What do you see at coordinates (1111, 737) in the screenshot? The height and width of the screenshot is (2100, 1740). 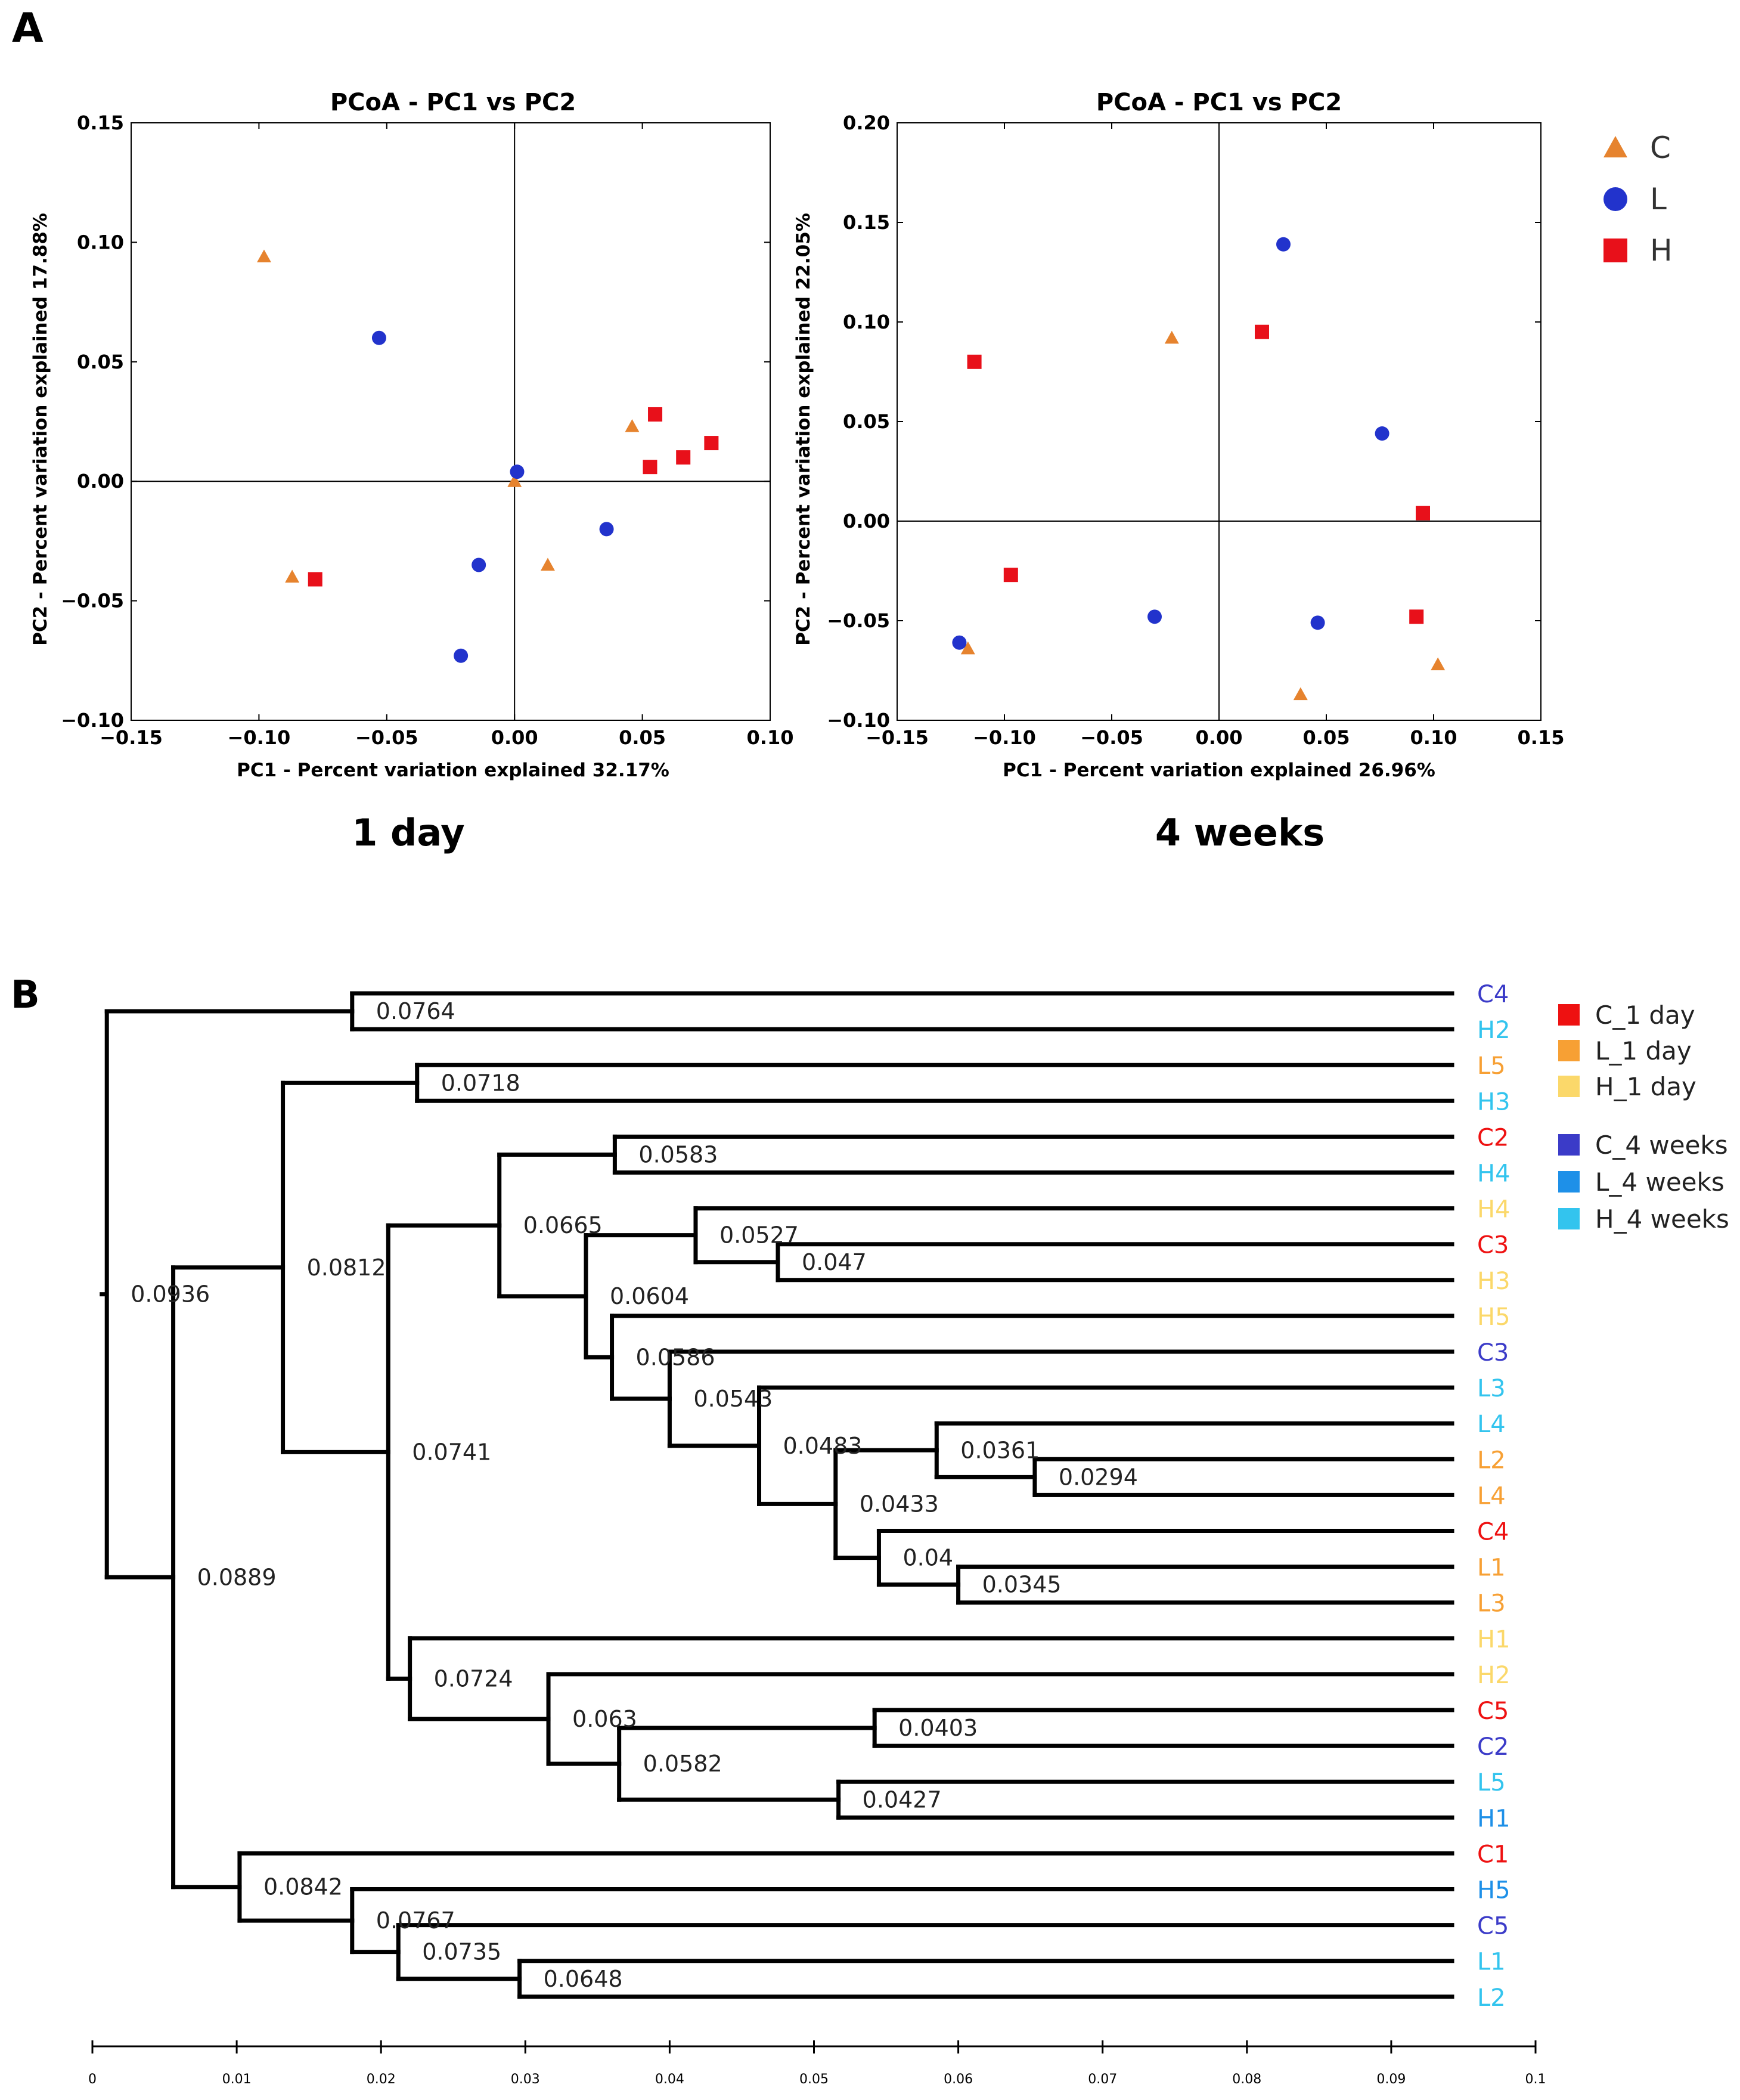 I see `plot2-xtick-label: −0.05` at bounding box center [1111, 737].